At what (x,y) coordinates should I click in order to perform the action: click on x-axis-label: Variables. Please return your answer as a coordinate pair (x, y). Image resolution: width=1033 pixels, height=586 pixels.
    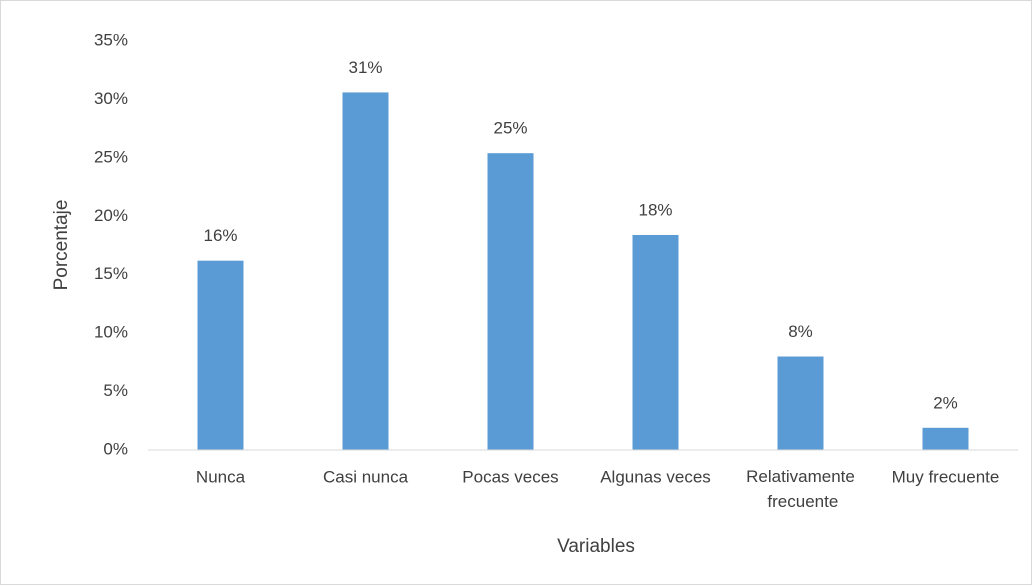
    Looking at the image, I should click on (596, 546).